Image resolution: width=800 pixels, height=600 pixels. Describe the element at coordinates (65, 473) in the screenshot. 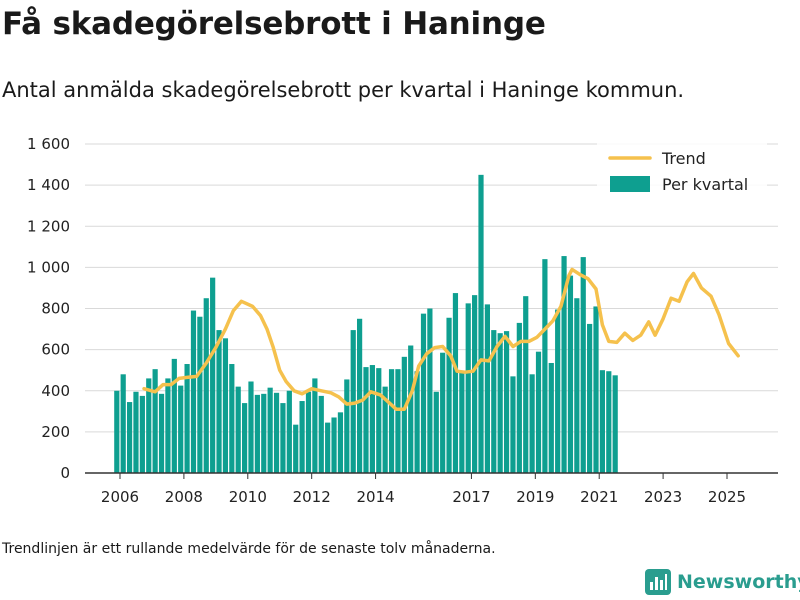

I see `y-tick-label: 0` at that location.